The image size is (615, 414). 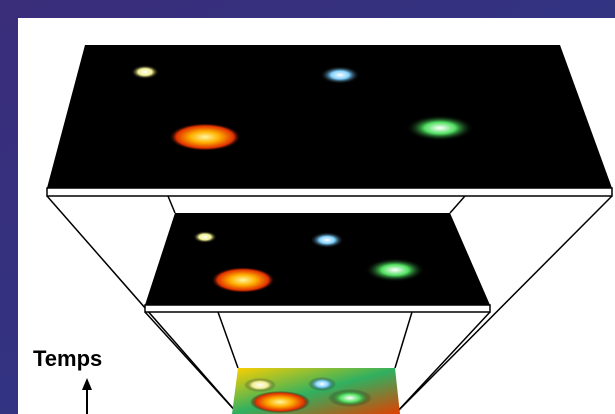 I want to click on layer-early, so click(x=316, y=391).